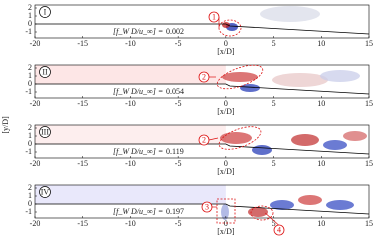  Describe the element at coordinates (175, 211) in the screenshot. I see `frequency-value: 0.197` at that location.